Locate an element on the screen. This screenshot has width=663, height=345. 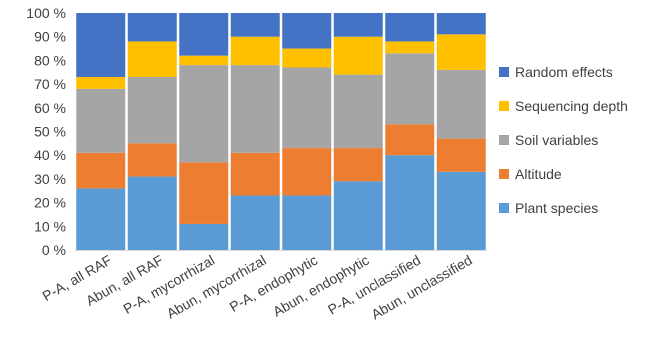
legend-label: Plant species is located at coordinates (556, 208).